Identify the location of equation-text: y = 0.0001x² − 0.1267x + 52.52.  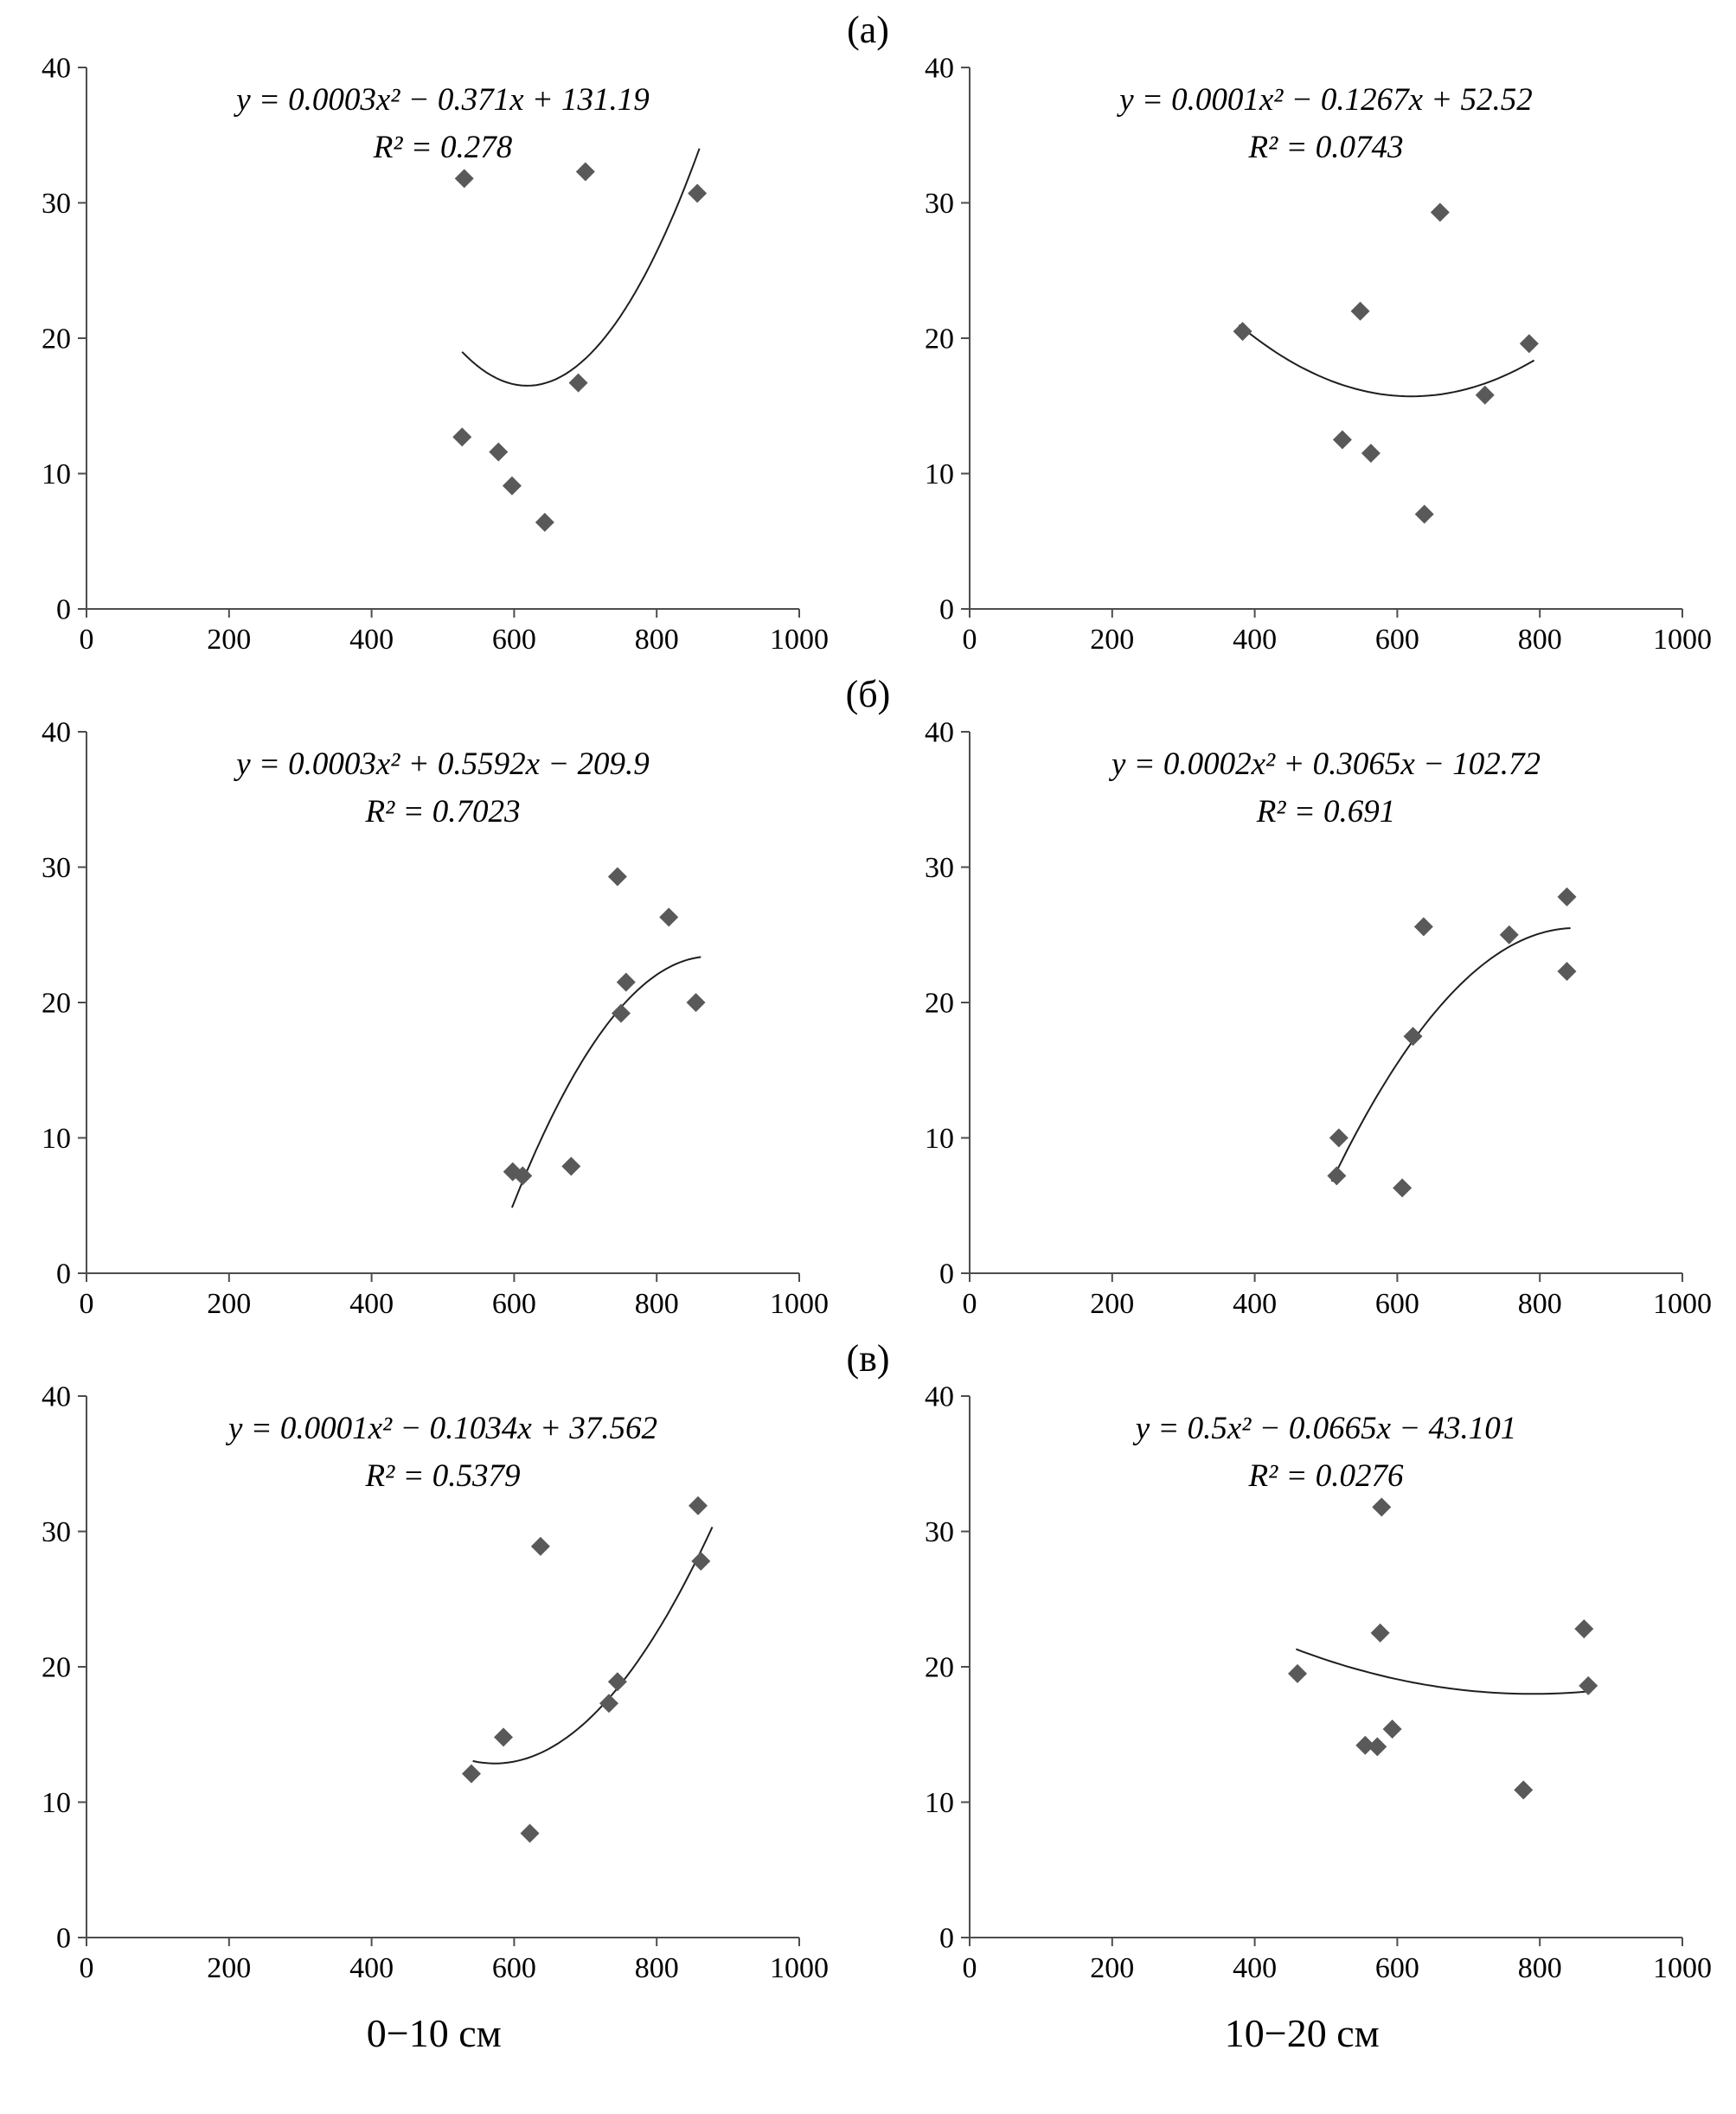
(1326, 100).